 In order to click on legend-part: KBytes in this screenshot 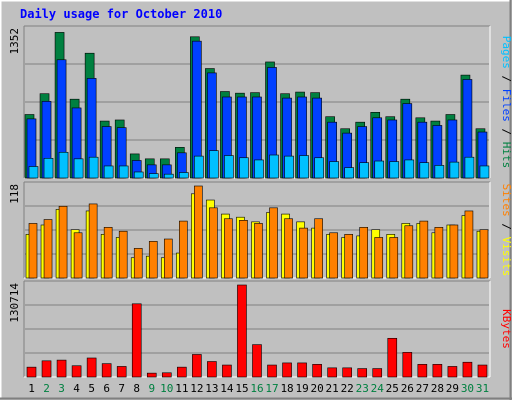, I will do `click(506, 329)`.